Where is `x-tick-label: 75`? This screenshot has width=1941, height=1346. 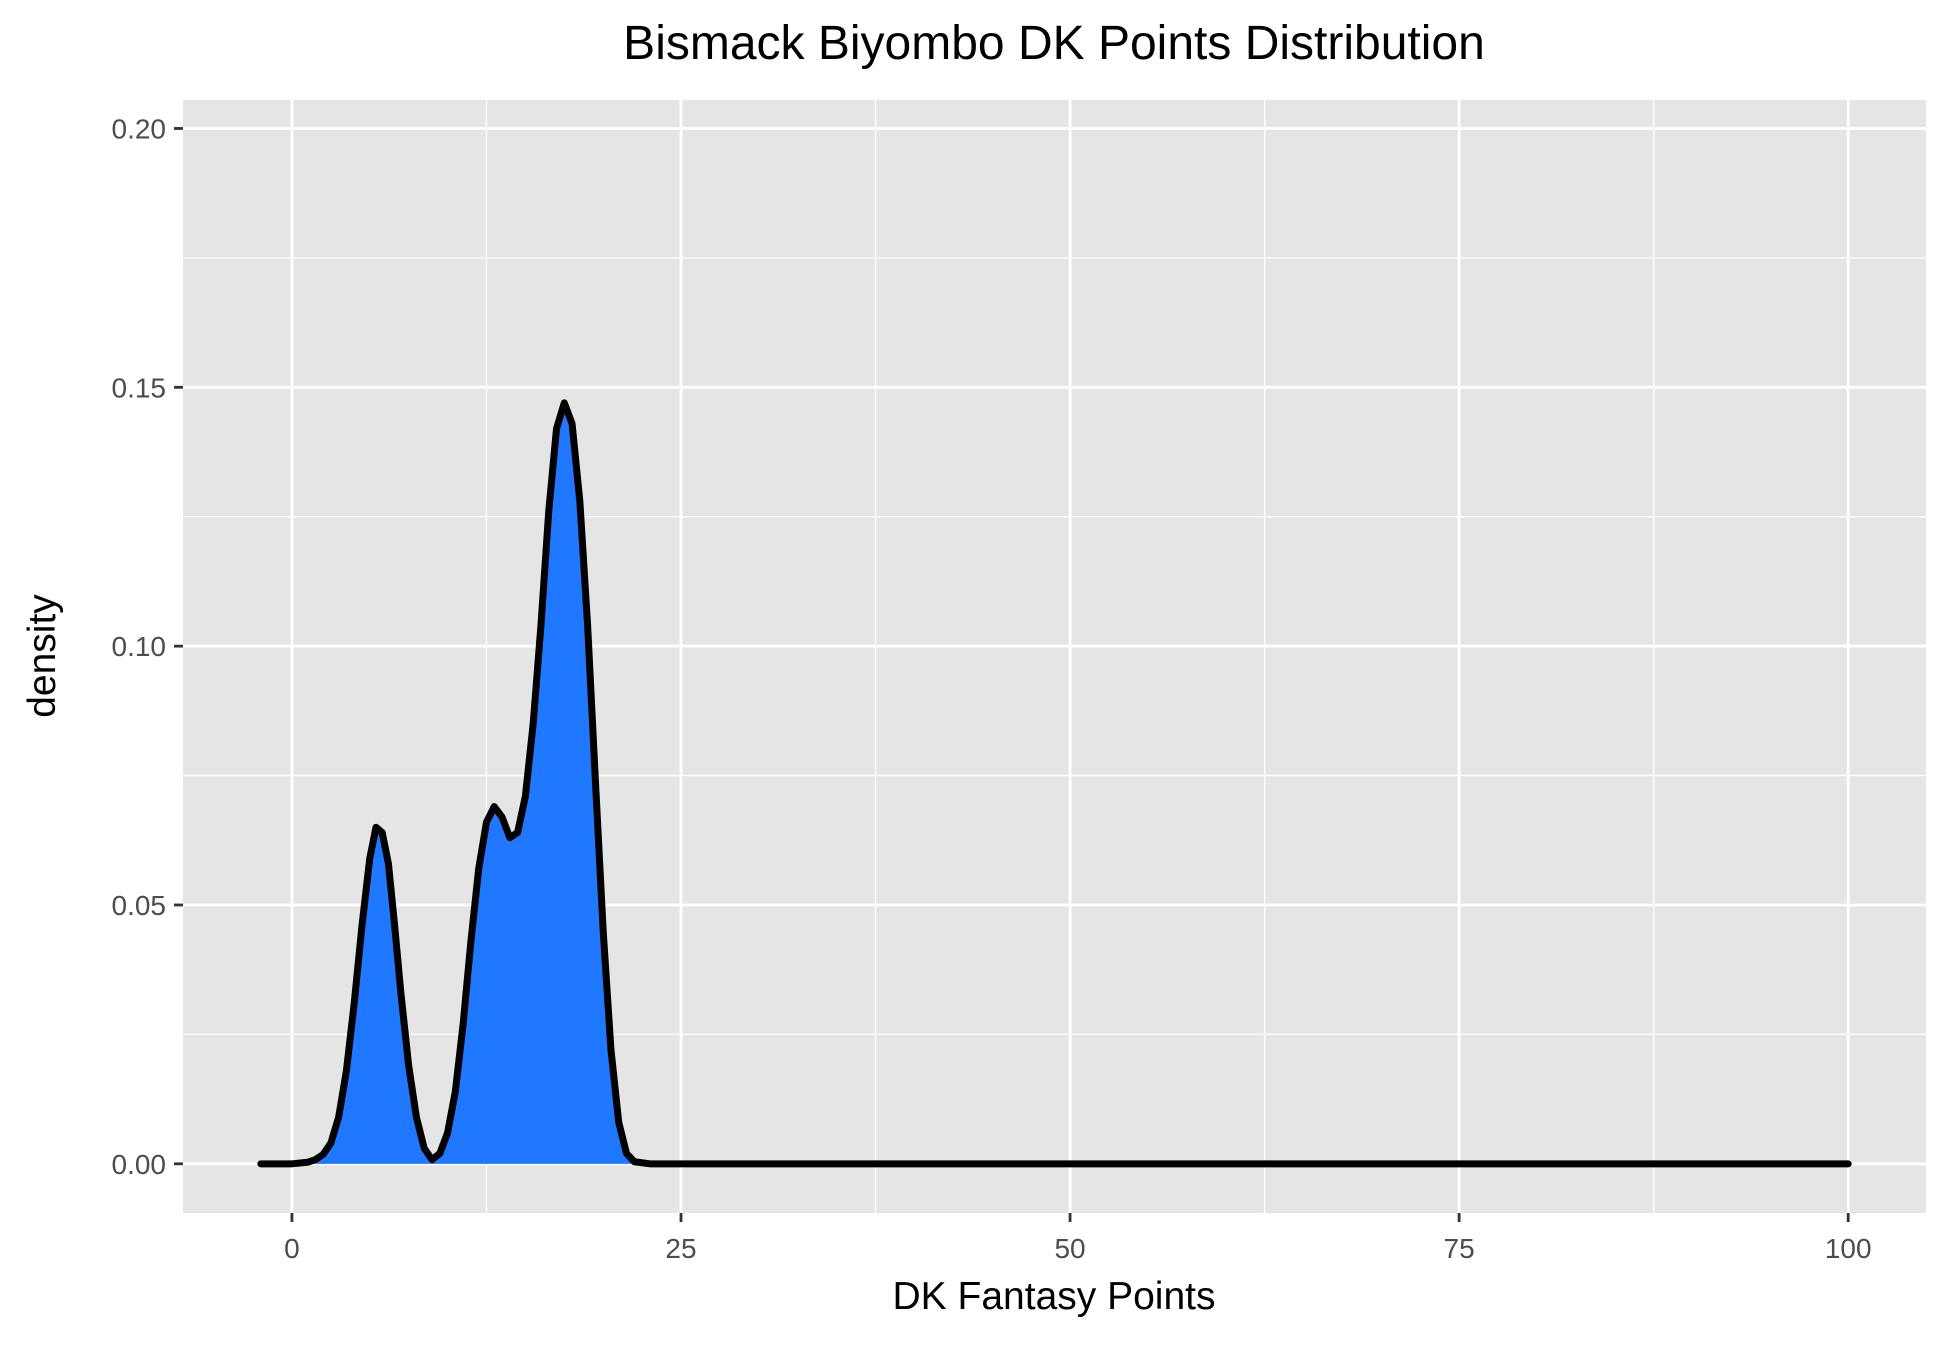 x-tick-label: 75 is located at coordinates (1459, 1248).